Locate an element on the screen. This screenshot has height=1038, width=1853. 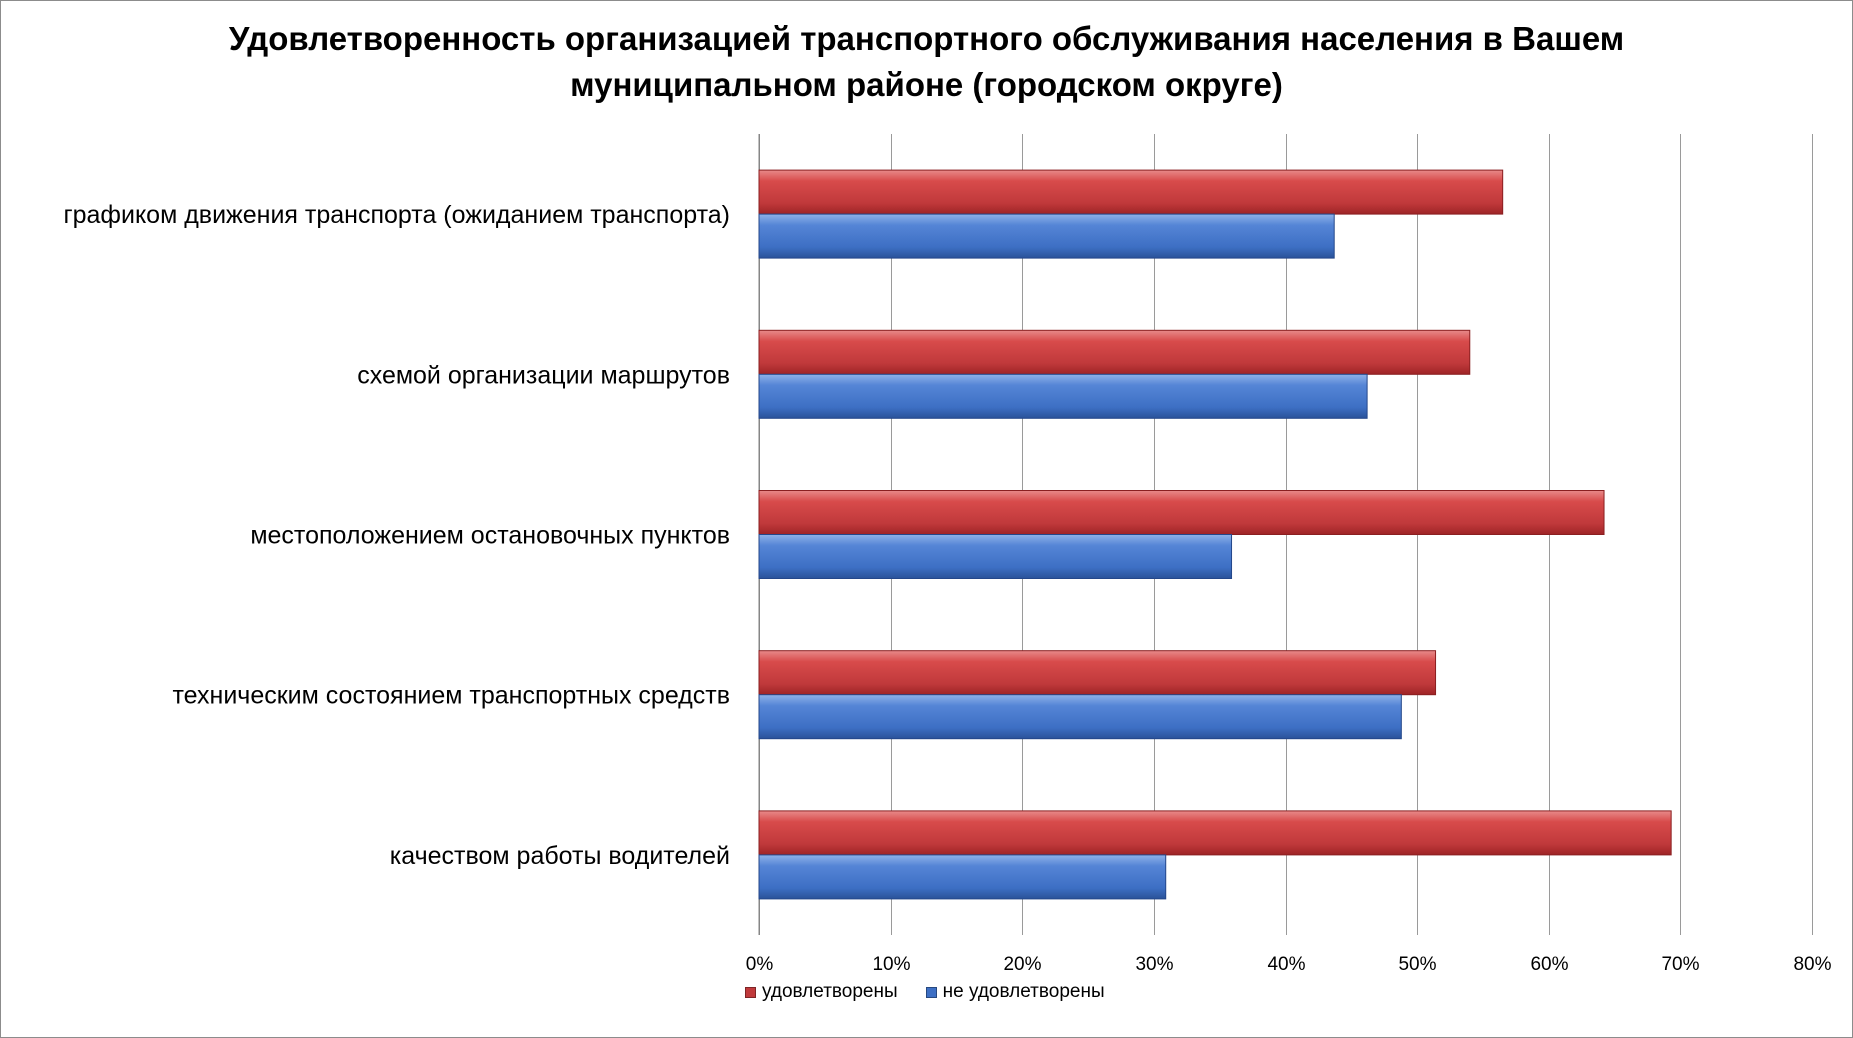
legend: удовлетворены не удовлетворены is located at coordinates (939, 992).